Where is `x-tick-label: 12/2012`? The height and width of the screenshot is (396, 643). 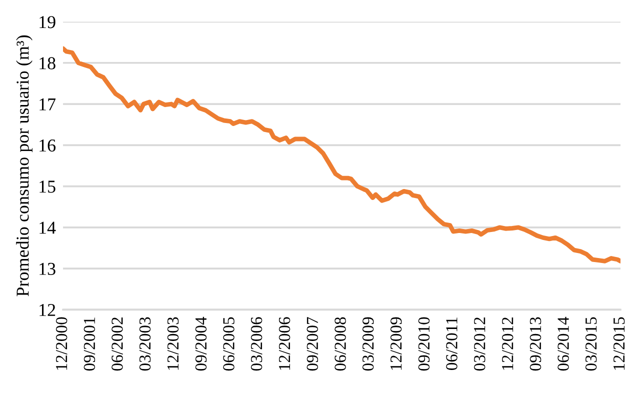
x-tick-label: 12/2012 is located at coordinates (508, 344).